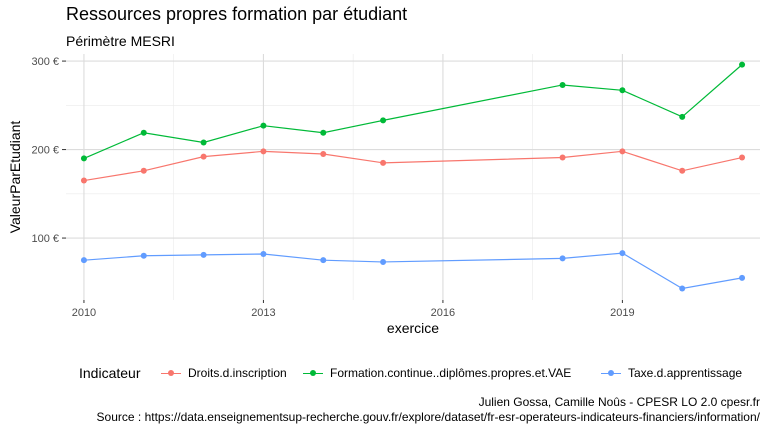 This screenshot has width=768, height=432. I want to click on x-tick-label: 2016, so click(443, 313).